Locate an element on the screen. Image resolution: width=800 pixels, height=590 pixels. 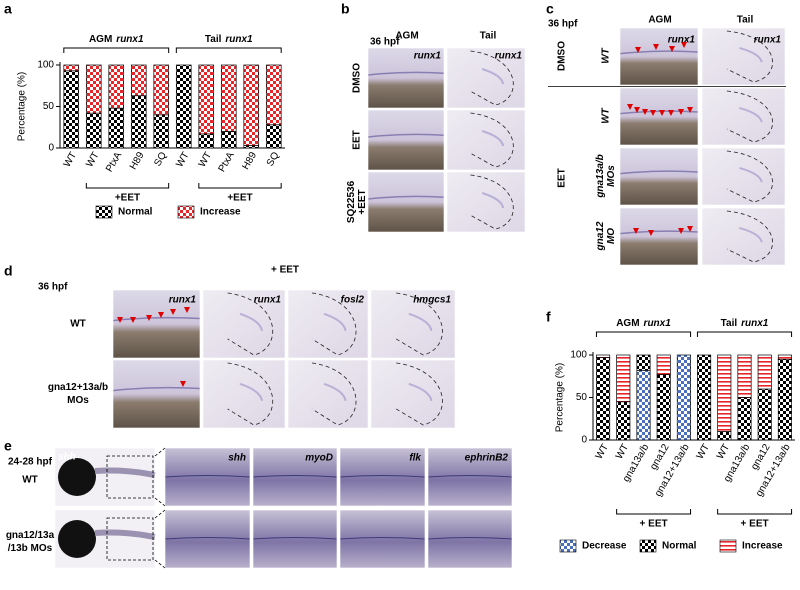
legend-label: Normal is located at coordinates (679, 546).